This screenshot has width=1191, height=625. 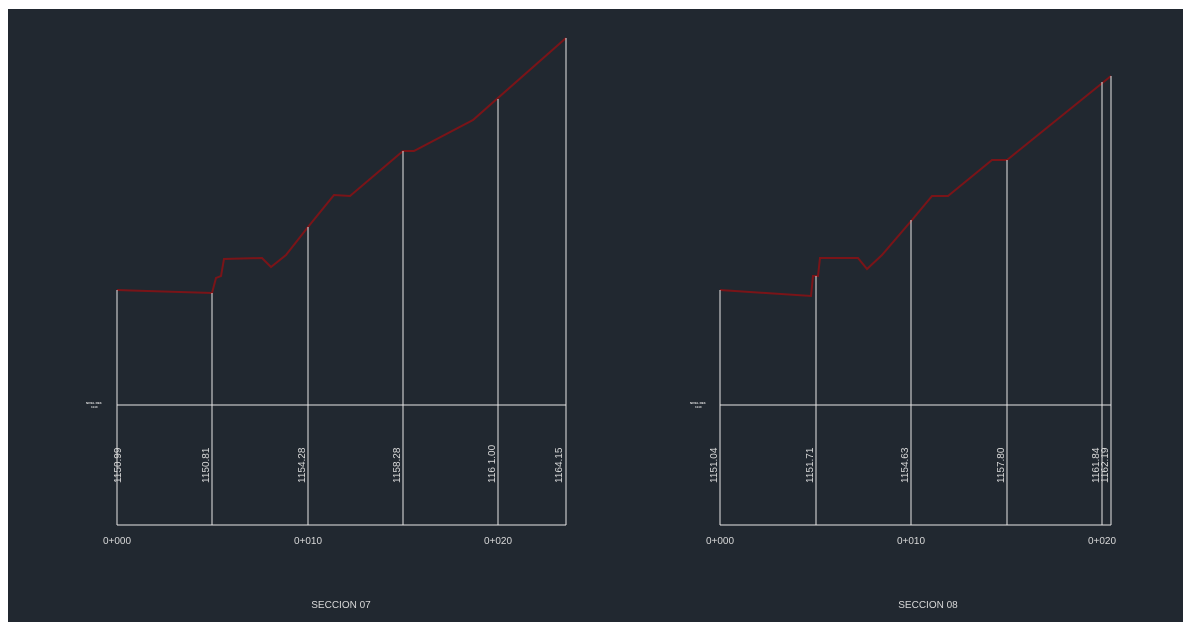 What do you see at coordinates (559, 465) in the screenshot?
I see `elevation-label: 1164.15` at bounding box center [559, 465].